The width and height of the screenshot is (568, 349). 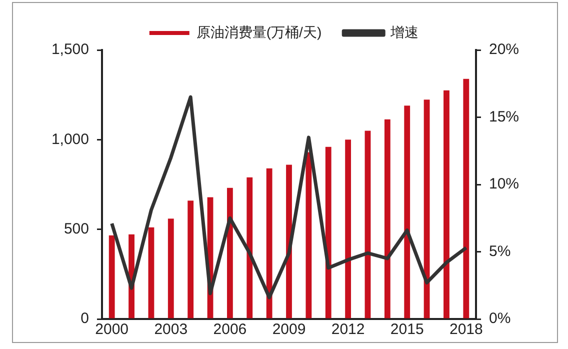 I want to click on y2-tick-label: 5%, so click(x=500, y=251).